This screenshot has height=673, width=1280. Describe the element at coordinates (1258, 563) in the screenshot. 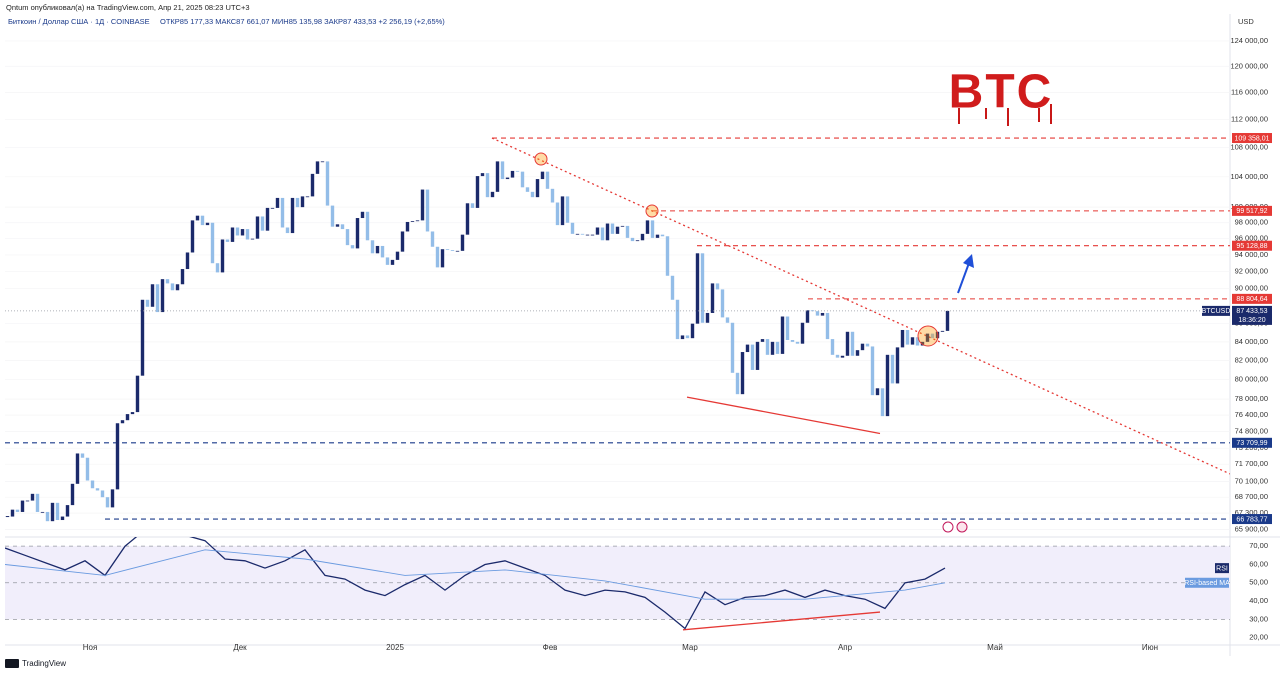

I see `y-tick-label: 60,00` at that location.